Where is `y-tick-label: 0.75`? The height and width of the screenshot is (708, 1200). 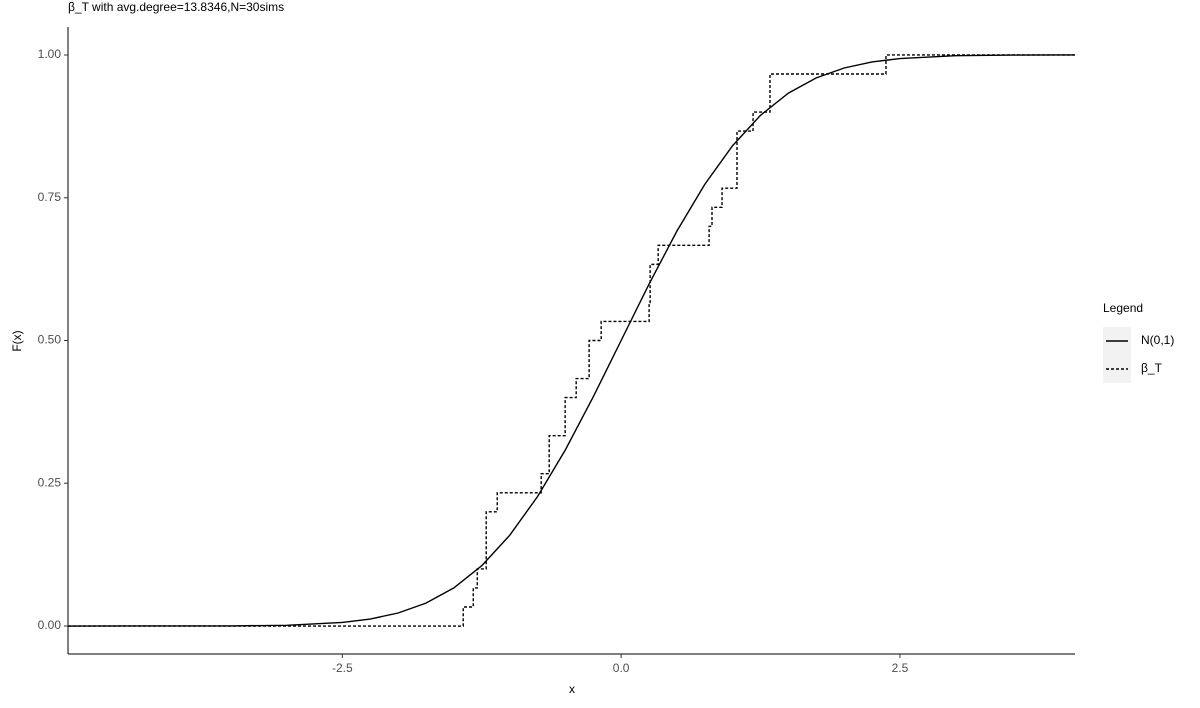 y-tick-label: 0.75 is located at coordinates (50, 197).